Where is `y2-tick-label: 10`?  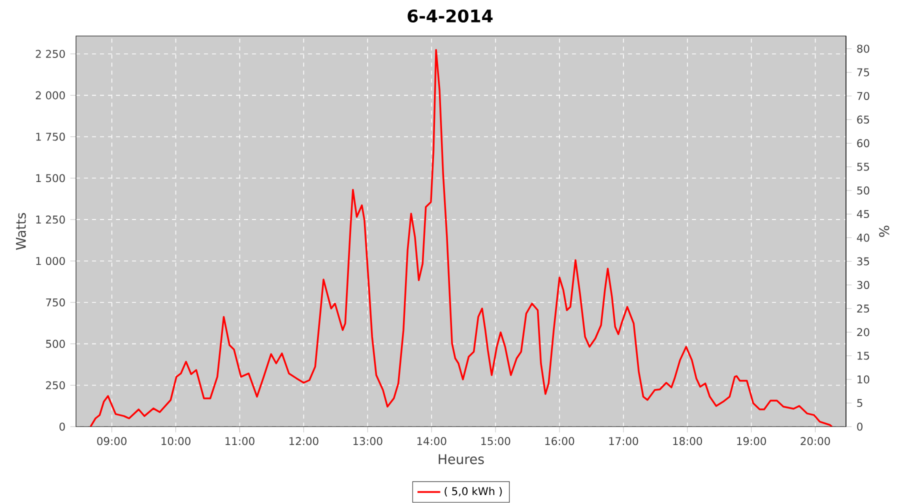
y2-tick-label: 10 is located at coordinates (864, 380).